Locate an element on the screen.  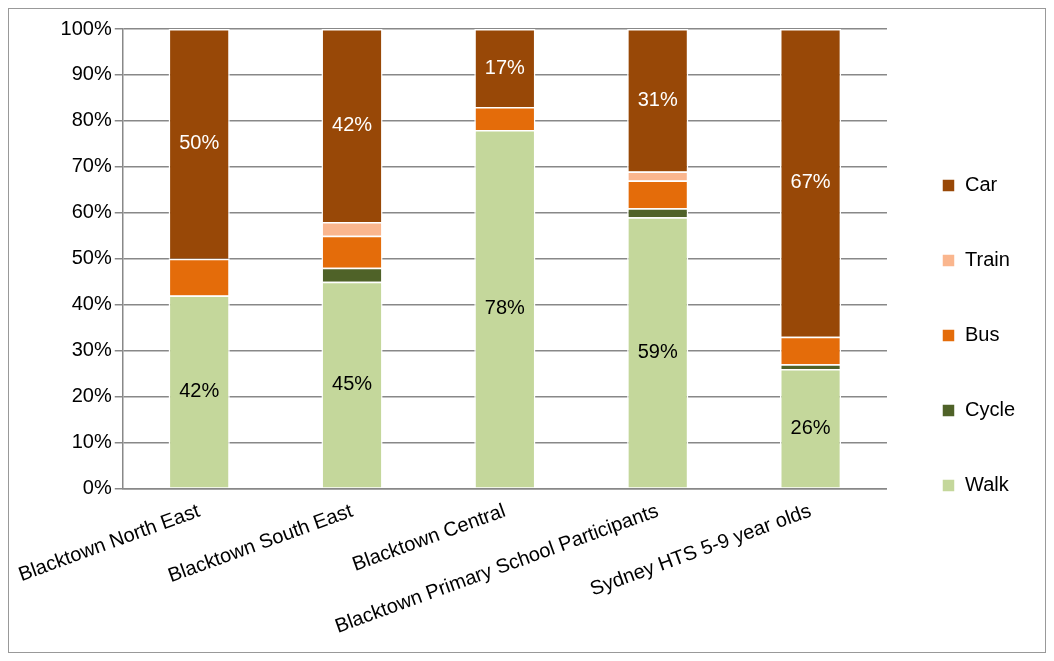
y-tick-label: 30% is located at coordinates (91, 349).